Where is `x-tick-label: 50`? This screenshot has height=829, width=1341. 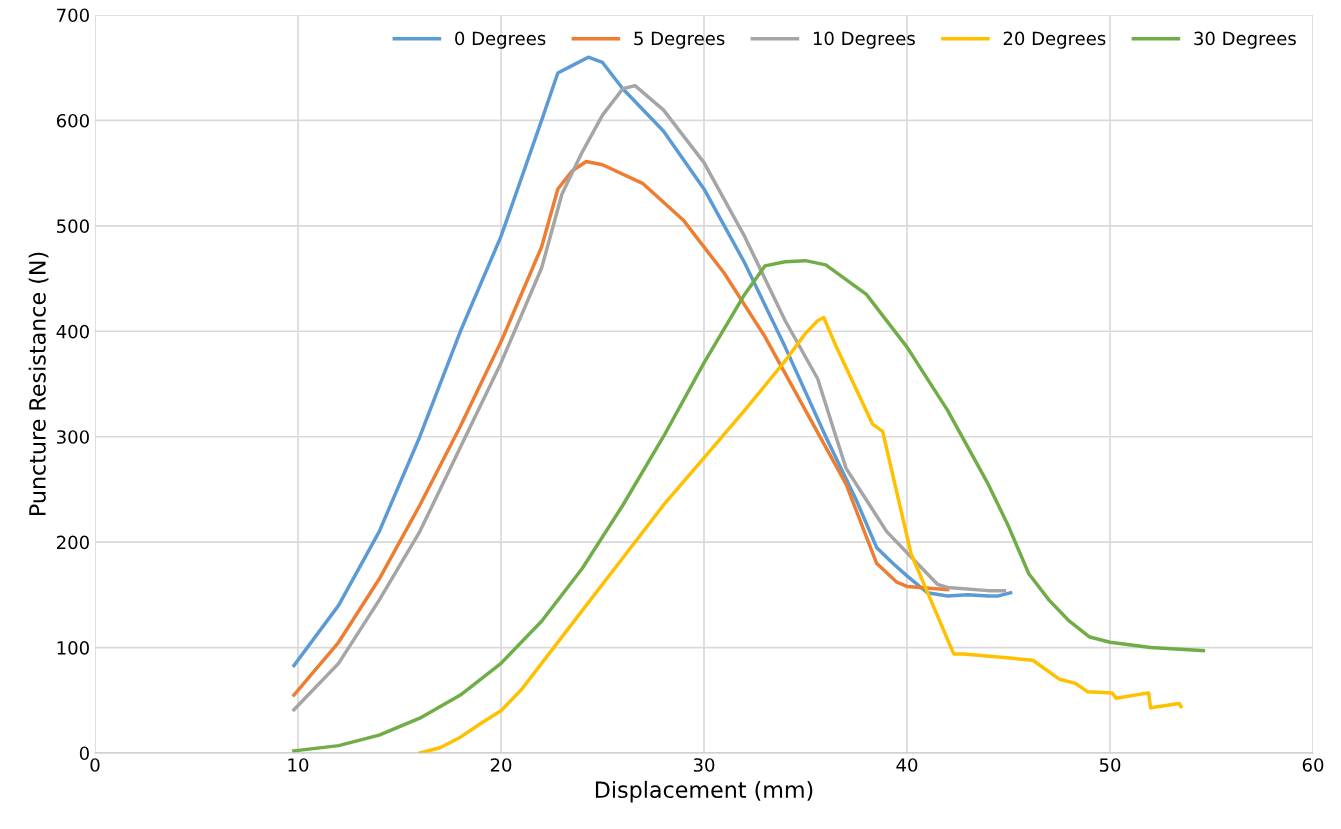
x-tick-label: 50 is located at coordinates (1110, 765).